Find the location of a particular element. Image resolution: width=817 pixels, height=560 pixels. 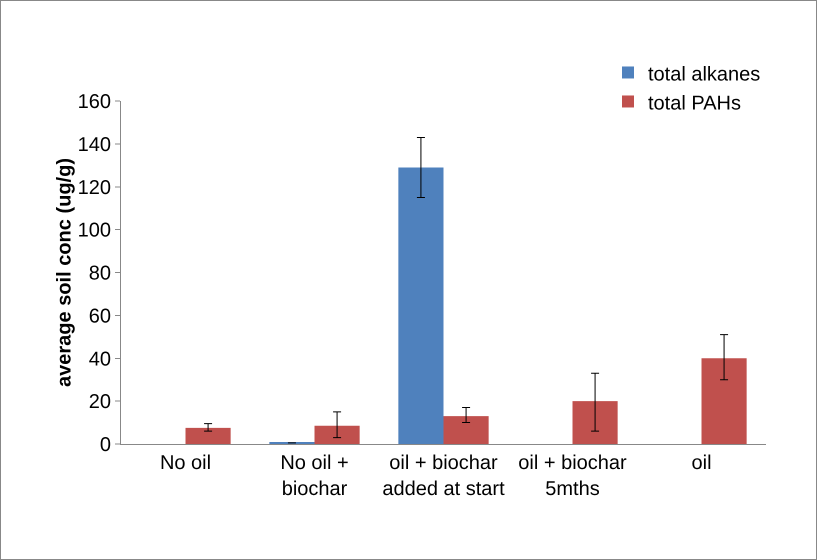

y-tick-label: 120 is located at coordinates (94, 187).